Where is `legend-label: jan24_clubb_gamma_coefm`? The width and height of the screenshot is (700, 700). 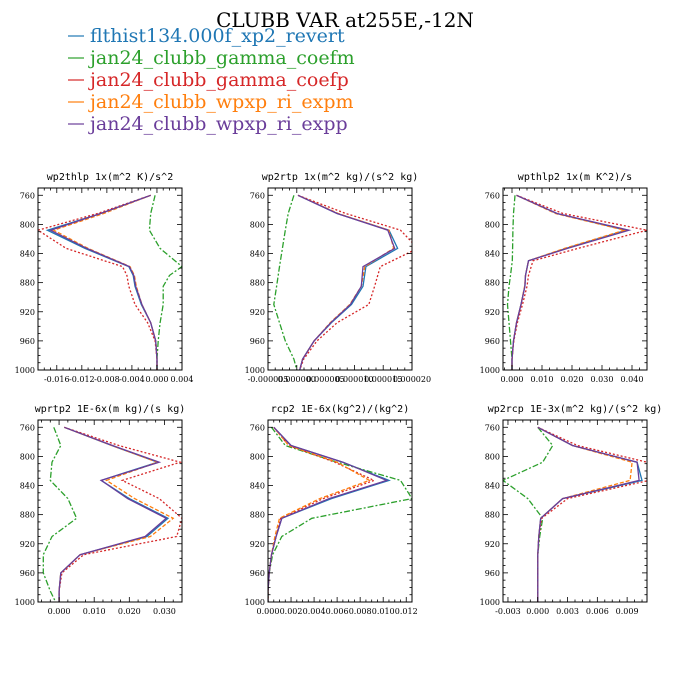 legend-label: jan24_clubb_gamma_coefm is located at coordinates (221, 58).